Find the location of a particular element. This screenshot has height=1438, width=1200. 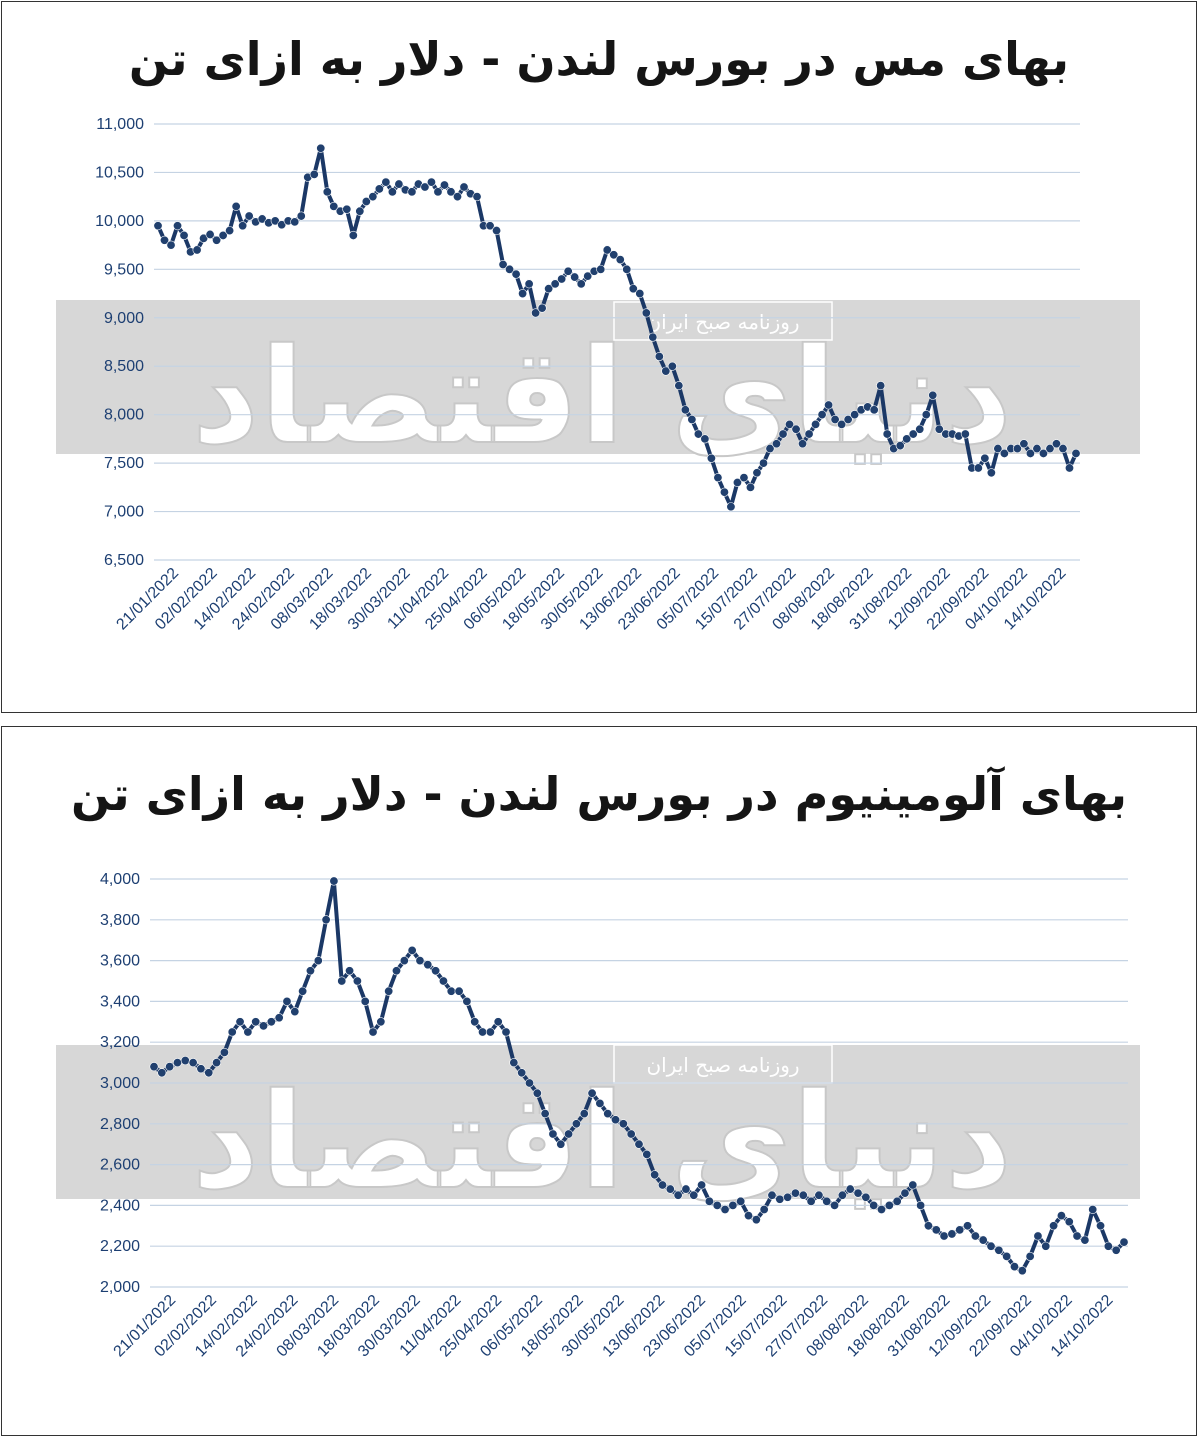

y-tick-label: 6,500 is located at coordinates (124, 560).